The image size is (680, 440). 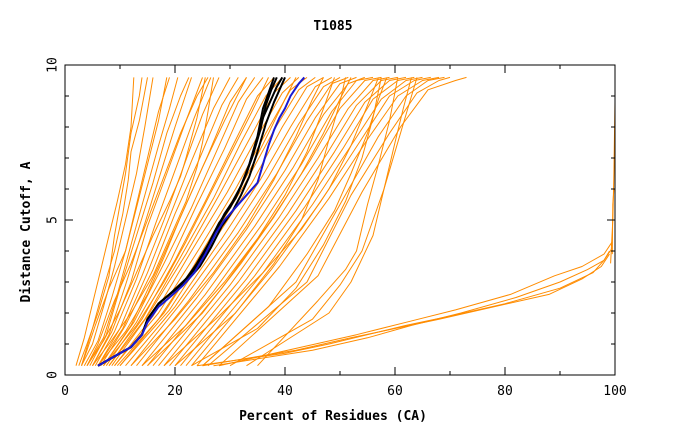 I want to click on y-tick-label-10: 10, so click(x=53, y=65).